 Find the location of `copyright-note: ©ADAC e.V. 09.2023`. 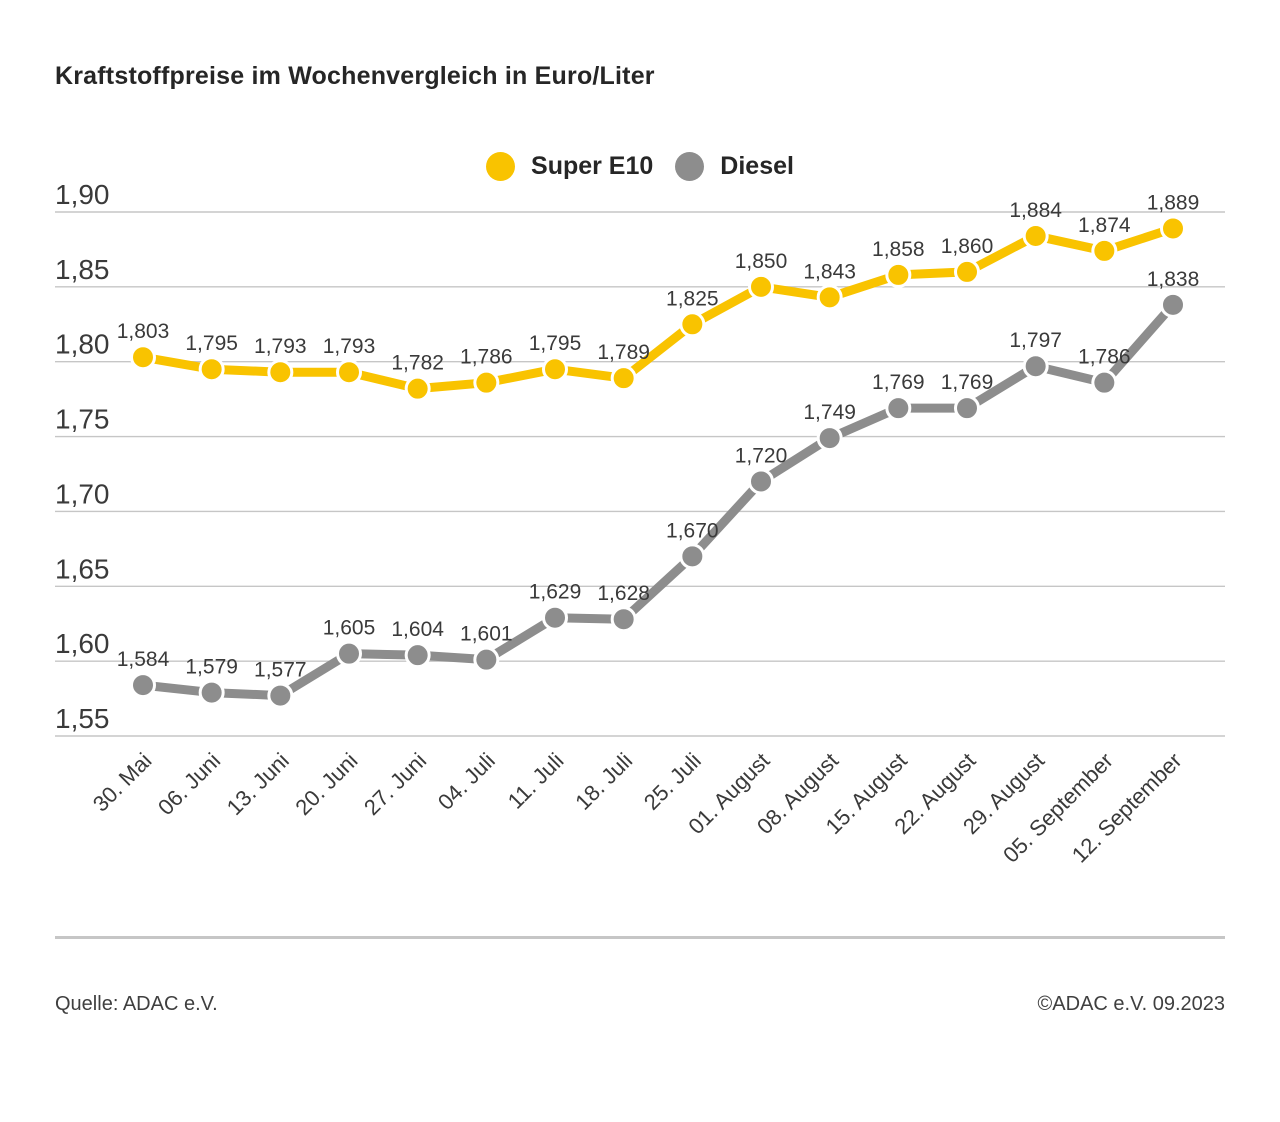

copyright-note: ©ADAC e.V. 09.2023 is located at coordinates (1131, 1004).